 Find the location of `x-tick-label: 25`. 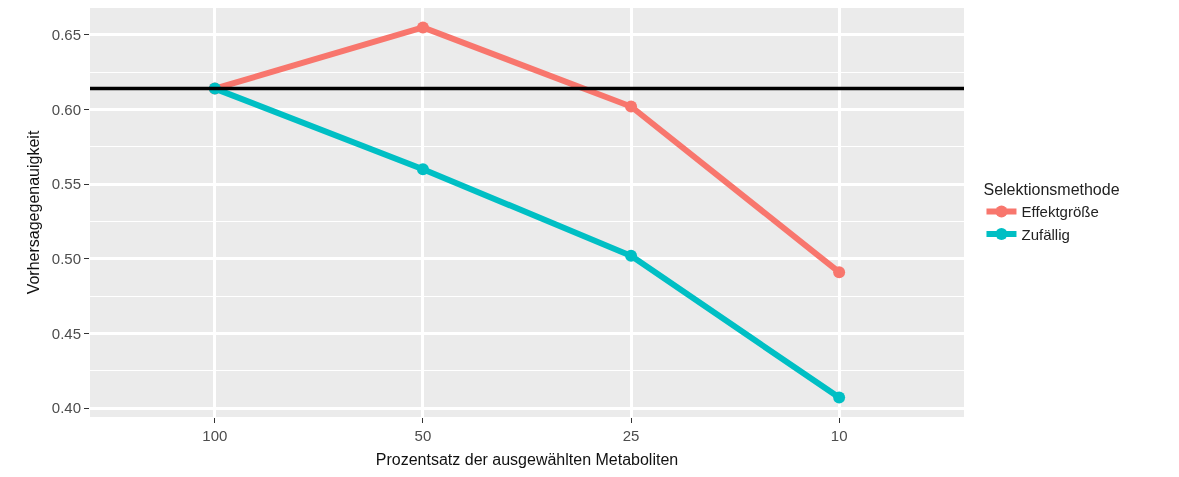

x-tick-label: 25 is located at coordinates (631, 435).